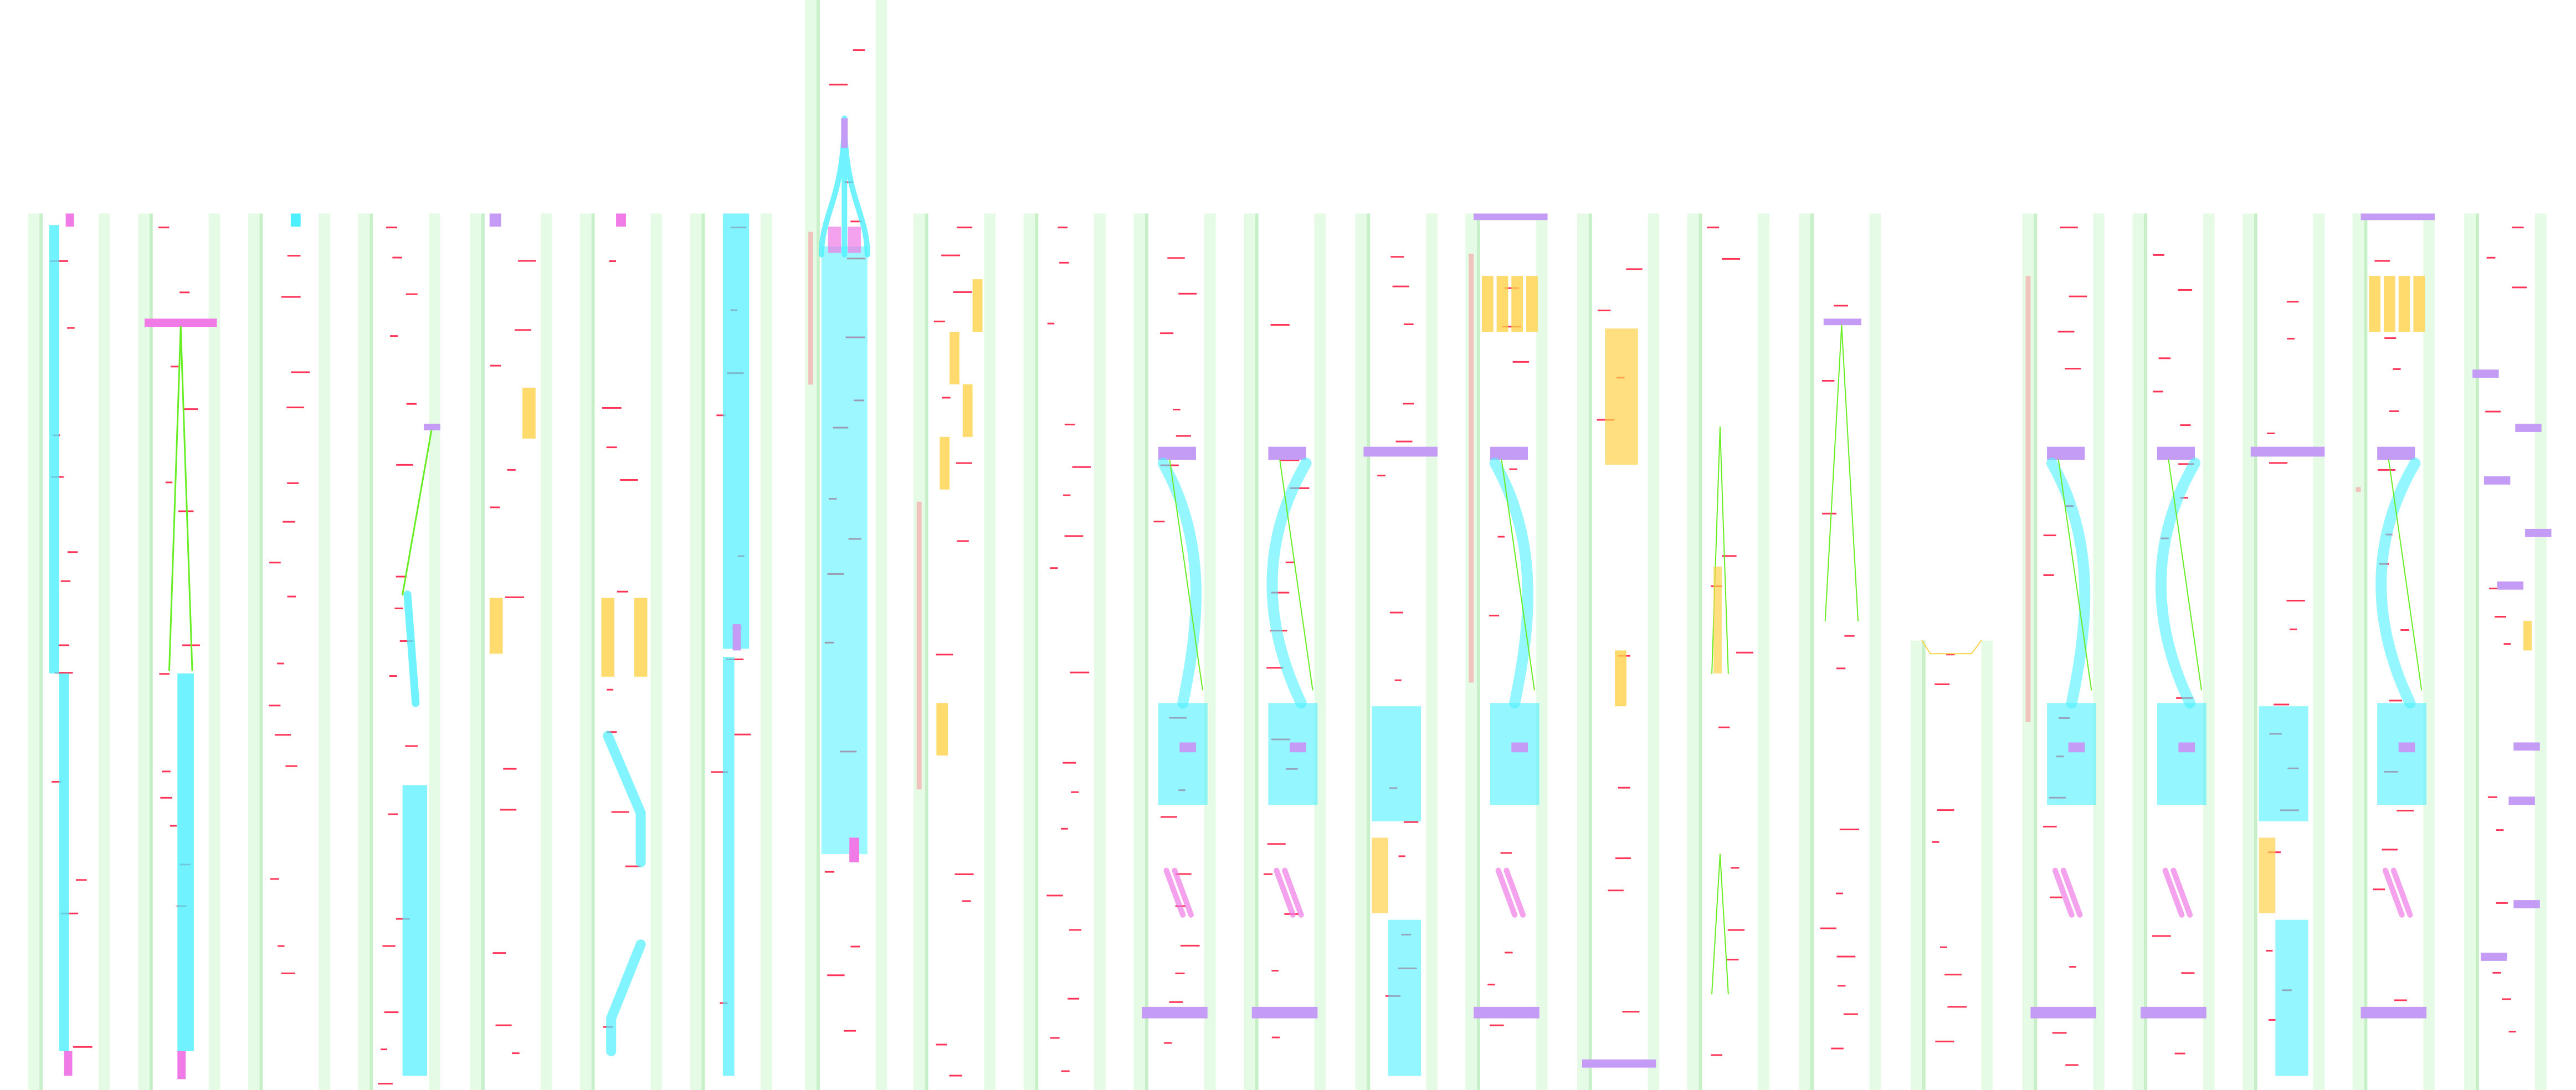 The height and width of the screenshot is (1090, 2576). Describe the element at coordinates (1951, 647) in the screenshot. I see `frame` at that location.